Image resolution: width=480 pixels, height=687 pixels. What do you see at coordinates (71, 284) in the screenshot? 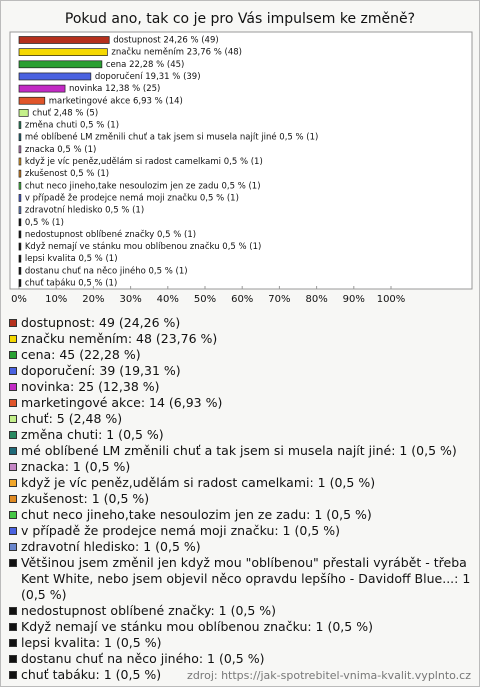
I see `bar-label: chuť tabáku 0,5 % (1)` at bounding box center [71, 284].